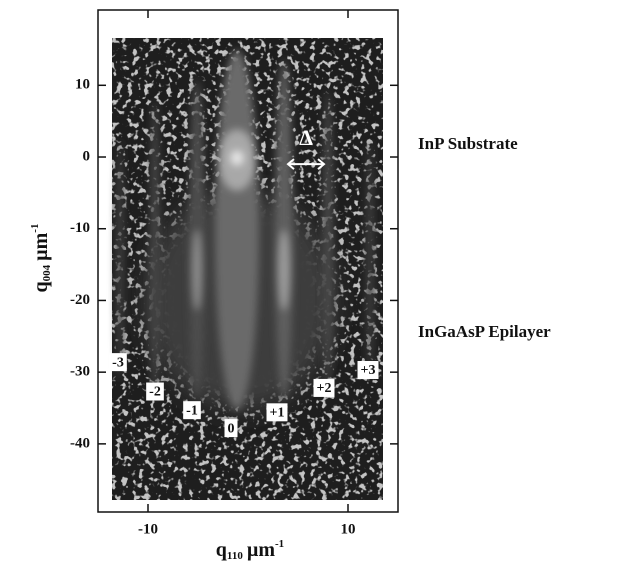 The image size is (629, 571). What do you see at coordinates (87, 156) in the screenshot?
I see `y-tick-label: 0` at bounding box center [87, 156].